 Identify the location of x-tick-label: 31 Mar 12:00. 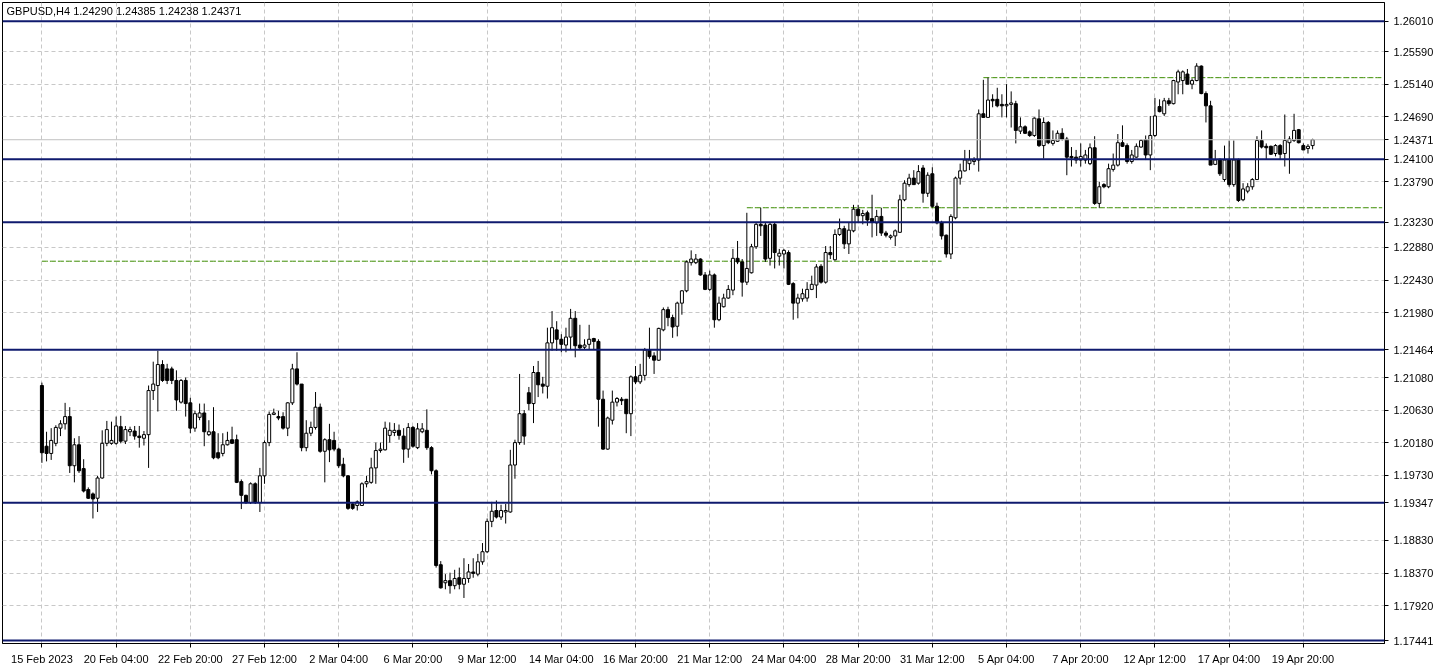
(932, 658).